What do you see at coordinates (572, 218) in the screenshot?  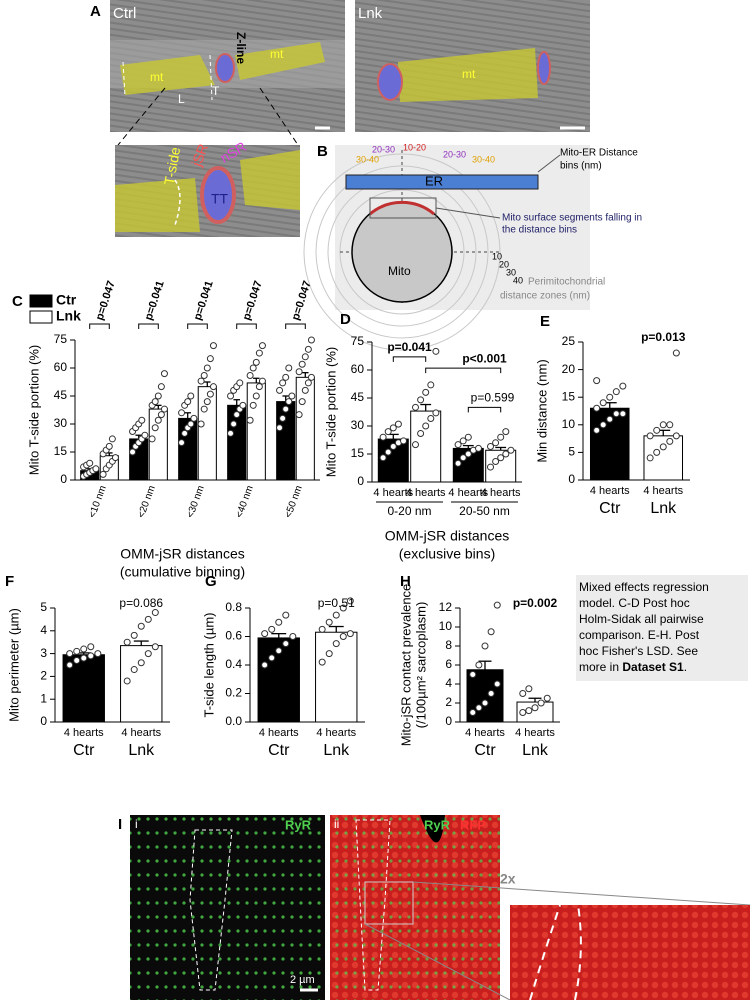 I see `segments-label: Mito surface segments falling in` at bounding box center [572, 218].